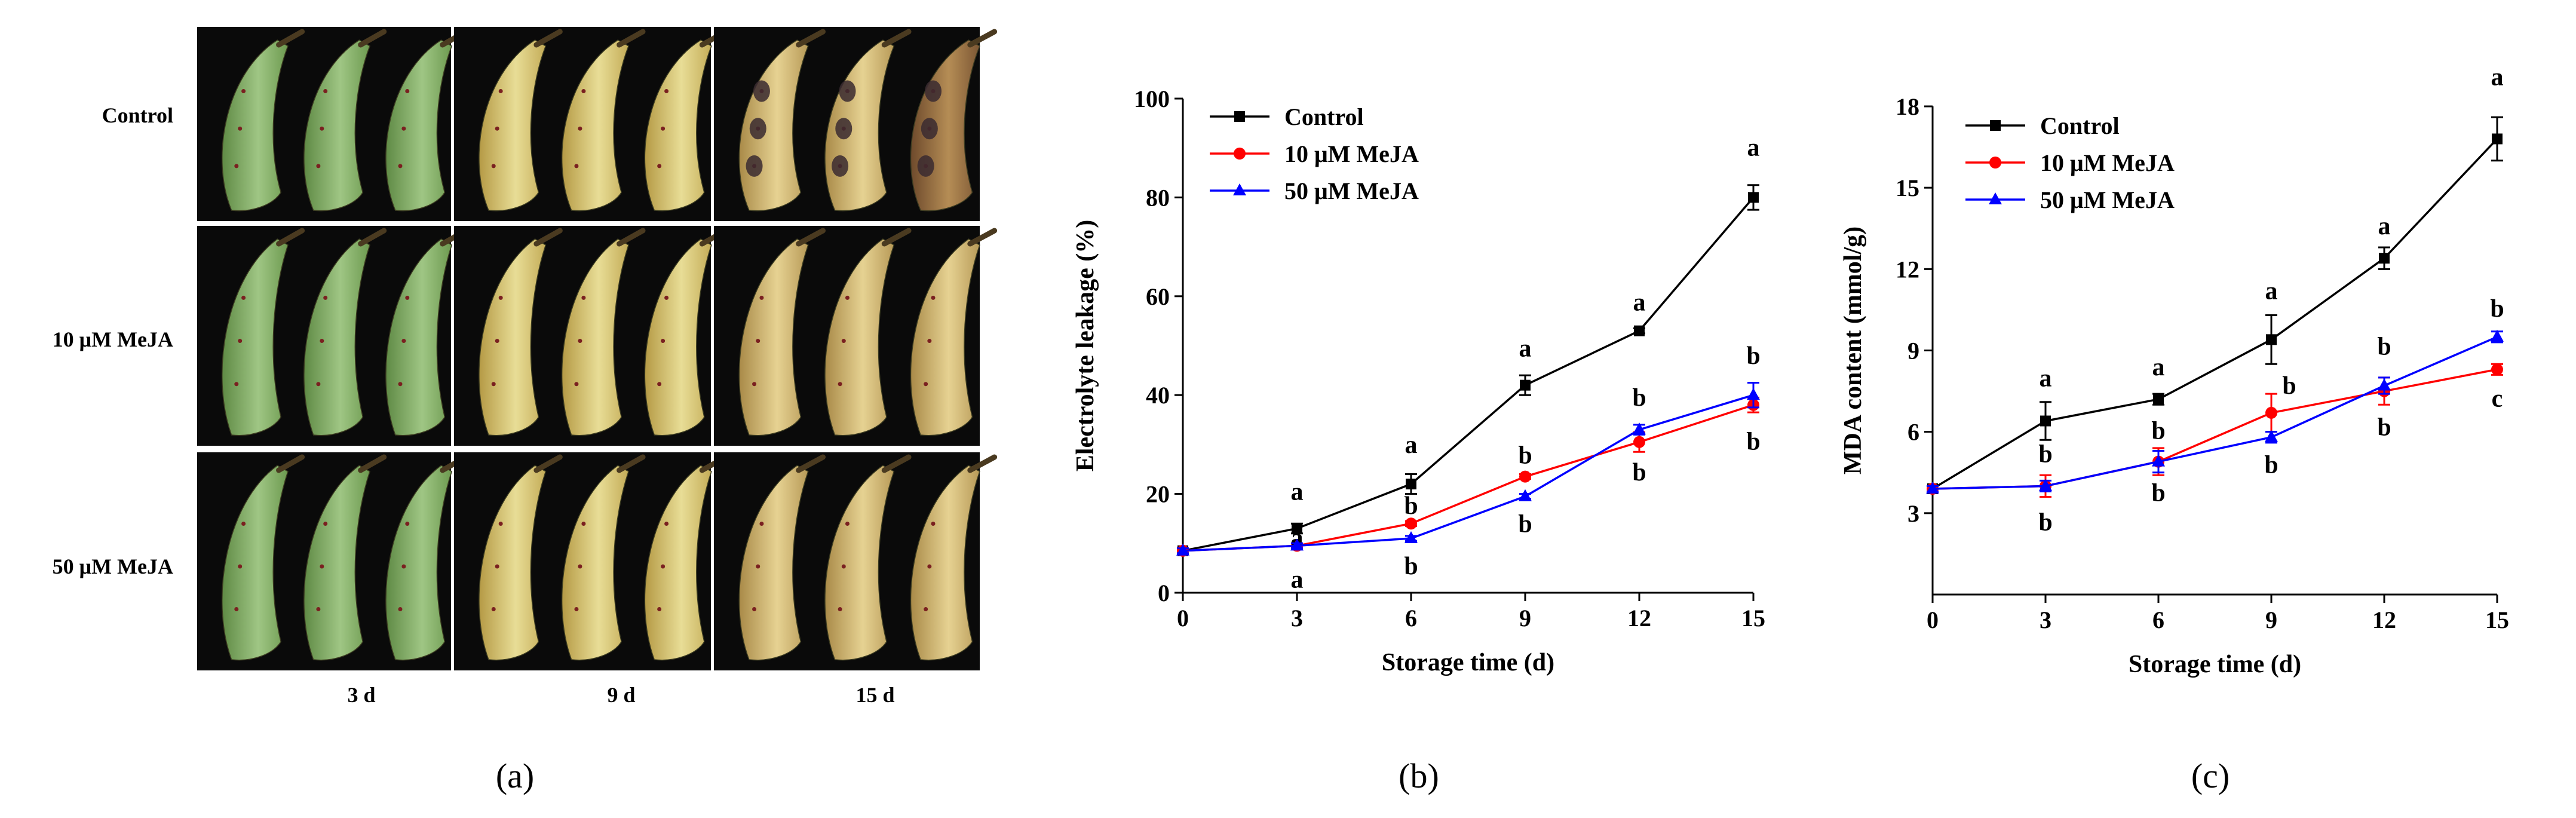  What do you see at coordinates (137, 115) in the screenshot?
I see `row-label-control: Control` at bounding box center [137, 115].